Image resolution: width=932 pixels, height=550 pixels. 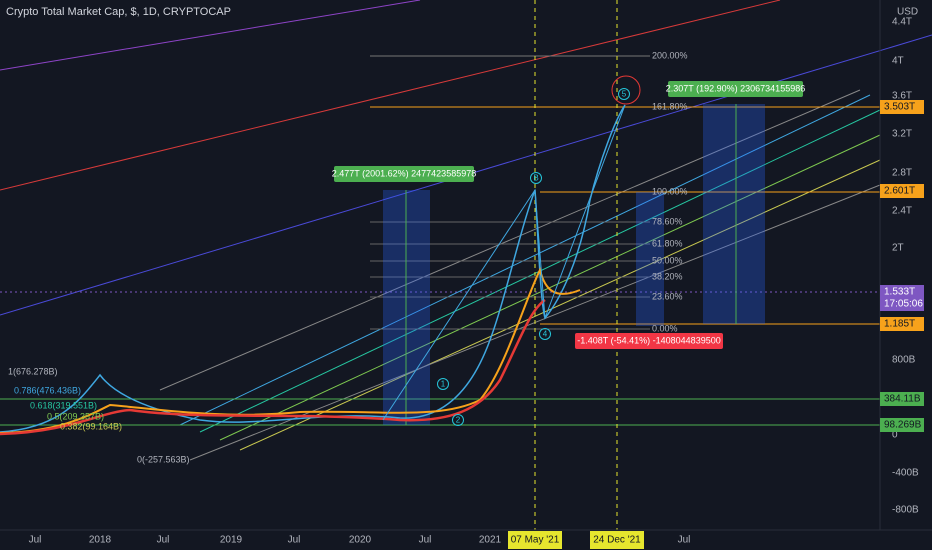 What do you see at coordinates (163, 459) in the screenshot?
I see `fib-label: 0(-257.563B)` at bounding box center [163, 459].